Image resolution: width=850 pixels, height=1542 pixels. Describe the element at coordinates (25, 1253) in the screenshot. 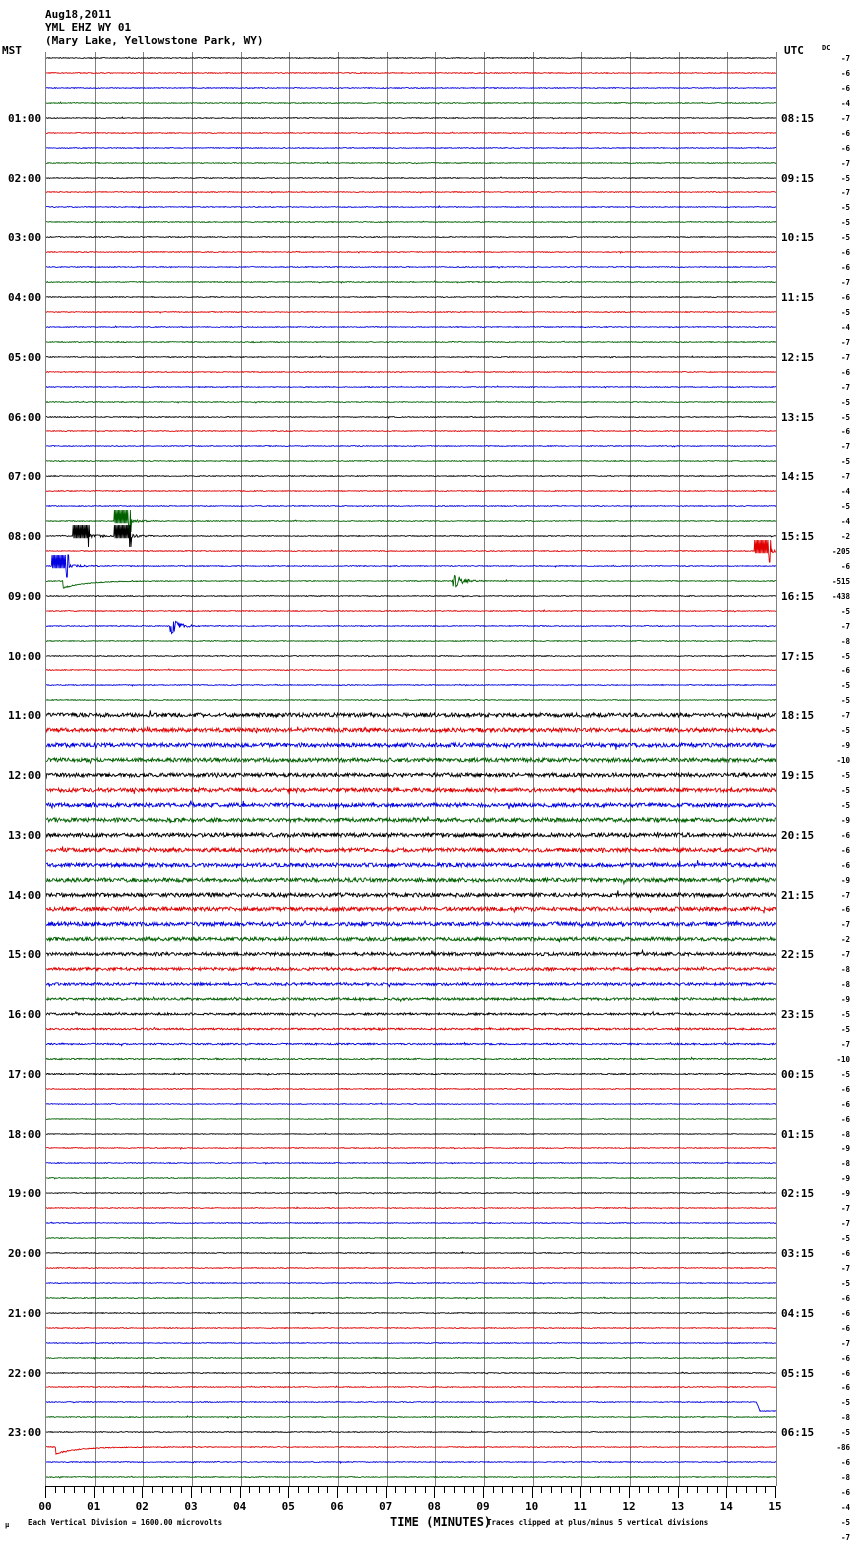

I see `left-time-label: 20:00` at that location.